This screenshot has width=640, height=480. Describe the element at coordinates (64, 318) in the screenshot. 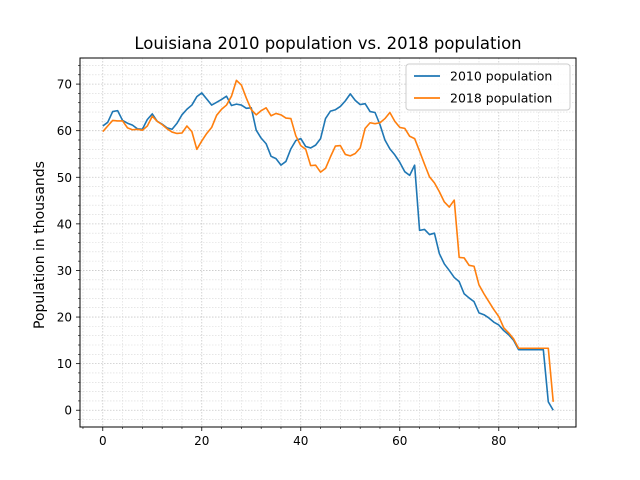

I see `y-tick-label: 20` at that location.